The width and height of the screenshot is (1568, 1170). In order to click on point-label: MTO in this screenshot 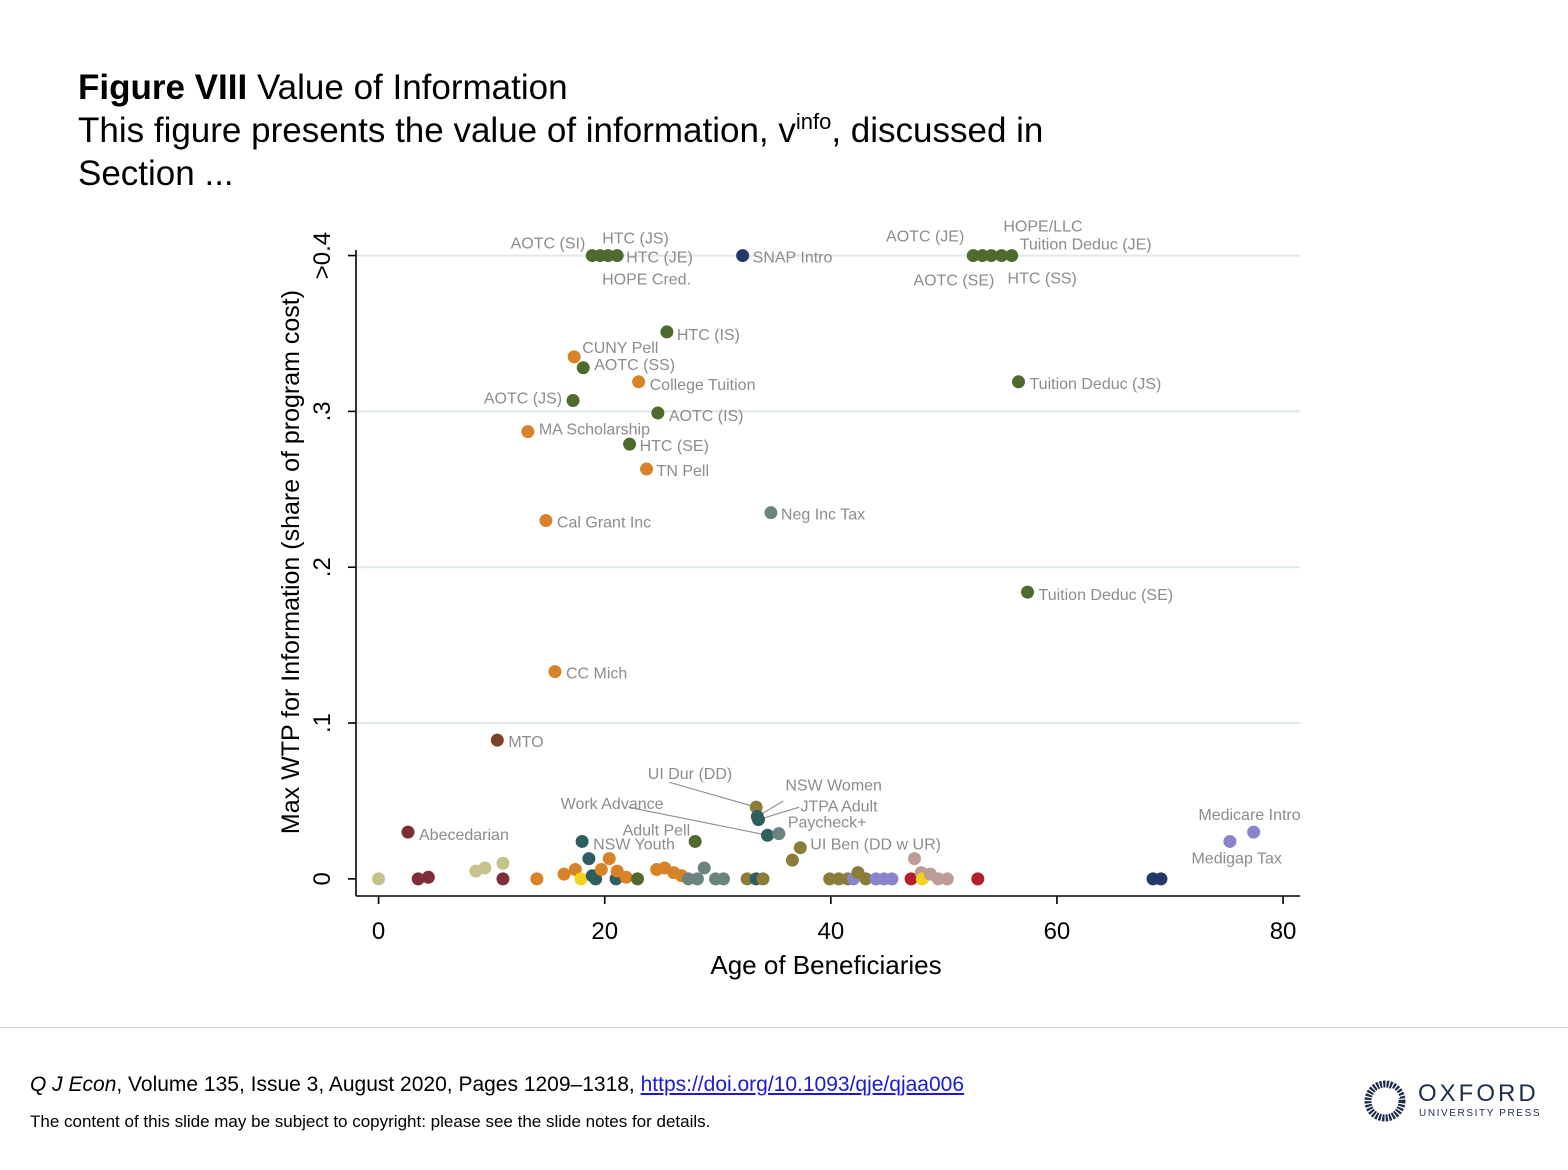, I will do `click(525, 742)`.